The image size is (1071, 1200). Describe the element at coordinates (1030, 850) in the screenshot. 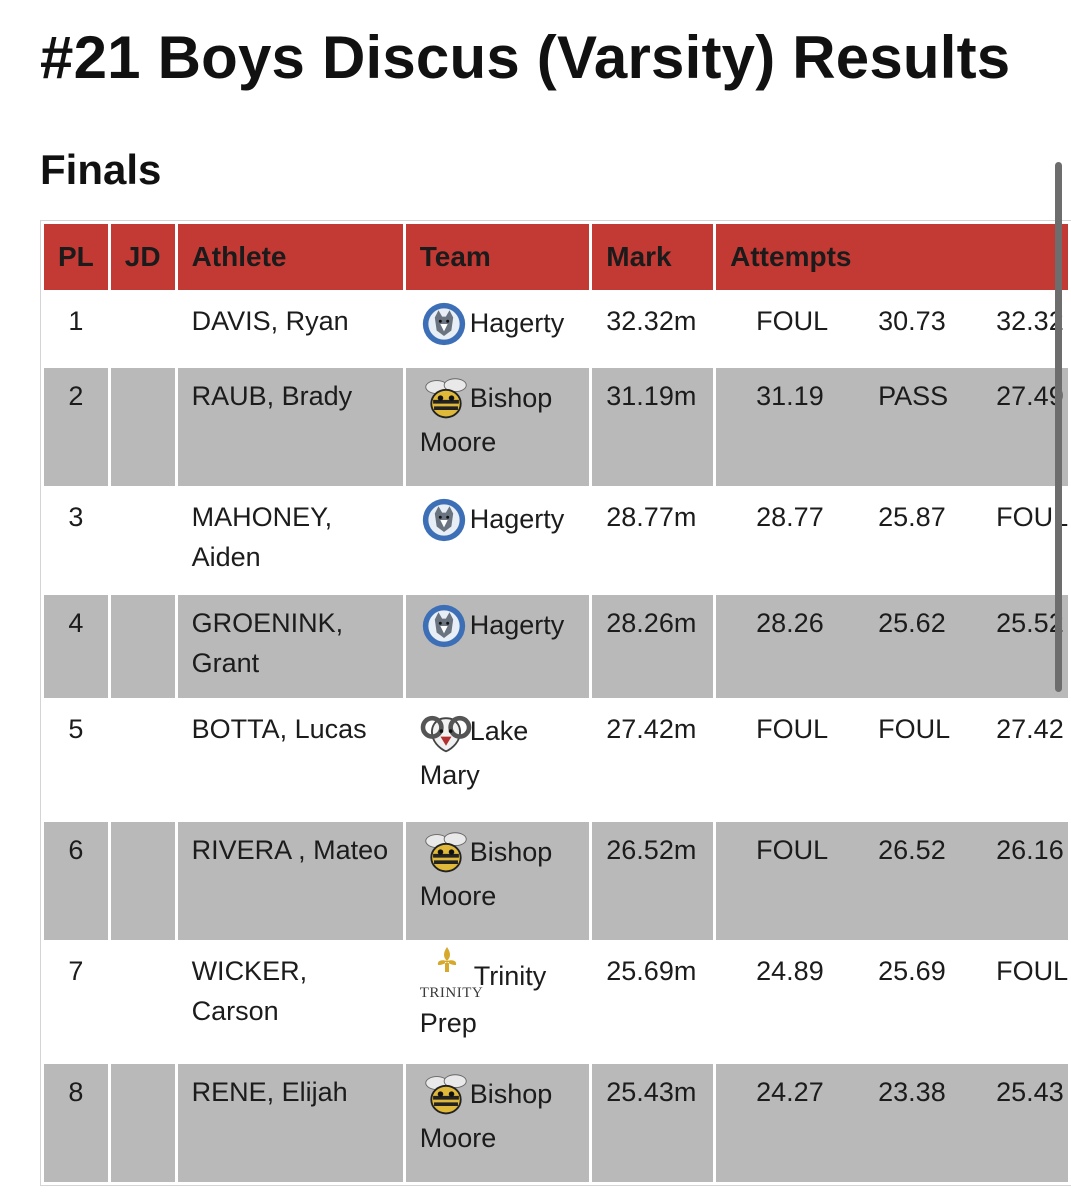

I see `attempt-3: 26.16` at that location.